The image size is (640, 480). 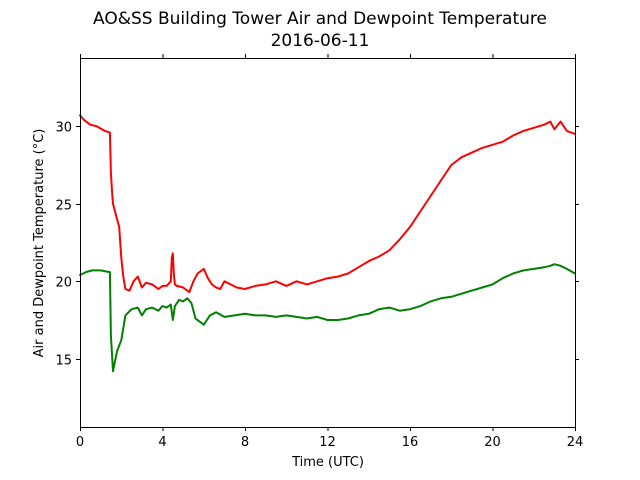 What do you see at coordinates (162, 442) in the screenshot?
I see `x-tick-label: 4` at bounding box center [162, 442].